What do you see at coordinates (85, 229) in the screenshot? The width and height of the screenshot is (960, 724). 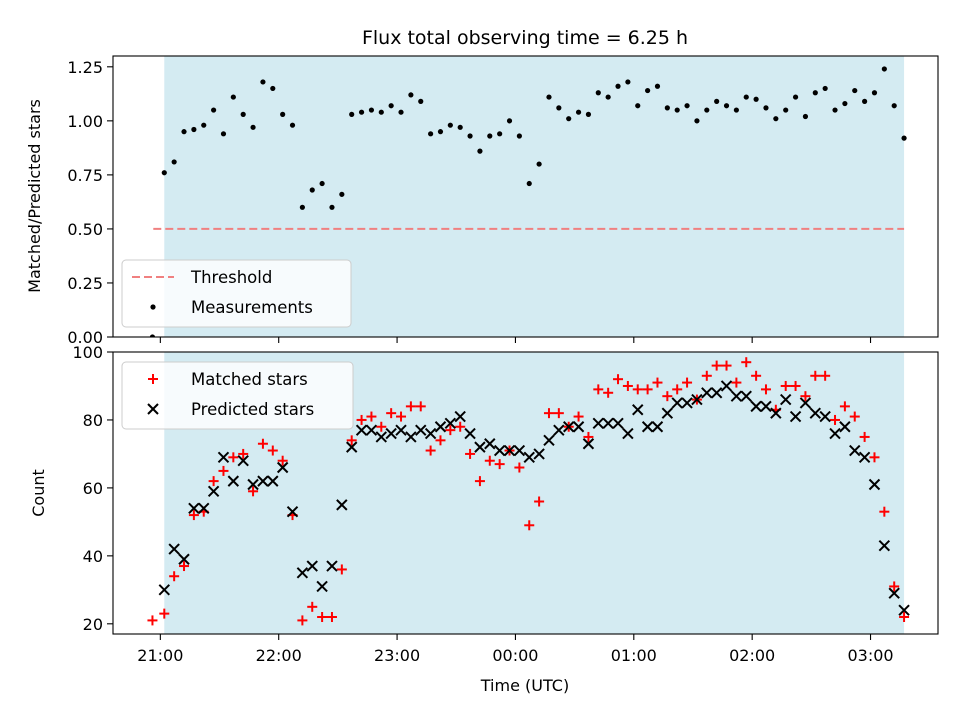 I see `top-y-tick-label: 0.50` at bounding box center [85, 229].